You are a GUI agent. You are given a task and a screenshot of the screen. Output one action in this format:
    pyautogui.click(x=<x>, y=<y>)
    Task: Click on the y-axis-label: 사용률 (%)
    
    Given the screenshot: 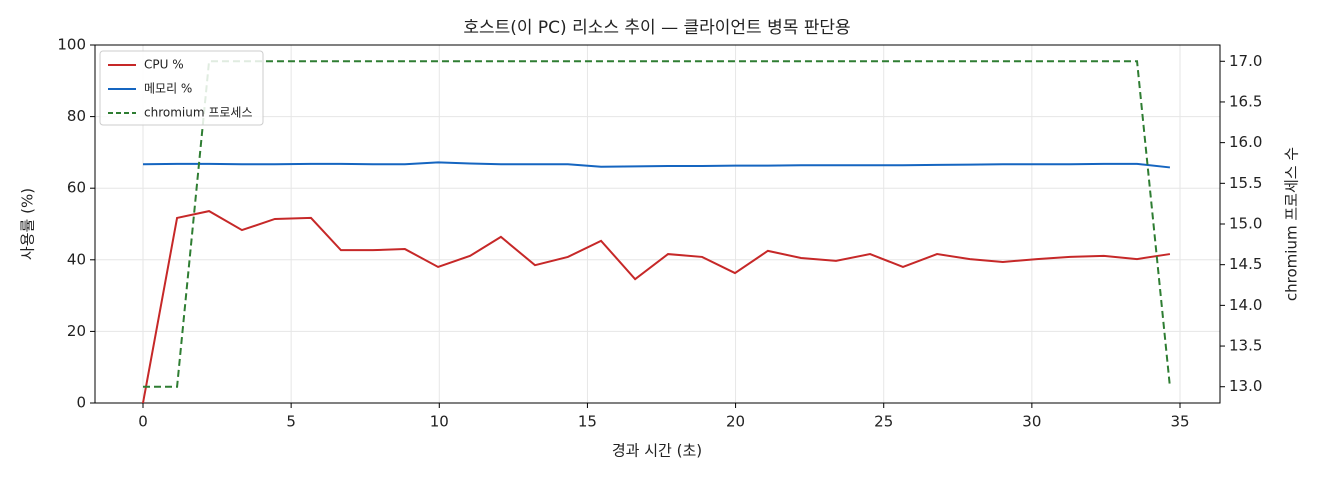 What is the action you would take?
    pyautogui.click(x=28, y=224)
    